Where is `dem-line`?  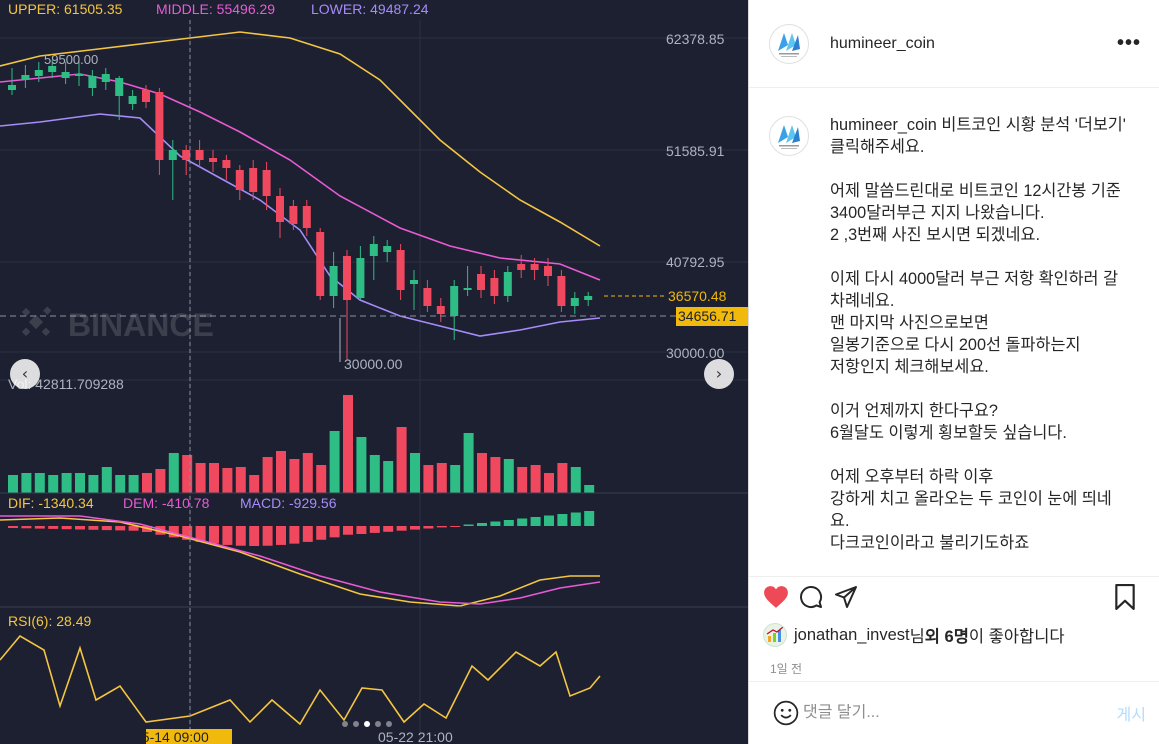
dem-line is located at coordinates (300, 560).